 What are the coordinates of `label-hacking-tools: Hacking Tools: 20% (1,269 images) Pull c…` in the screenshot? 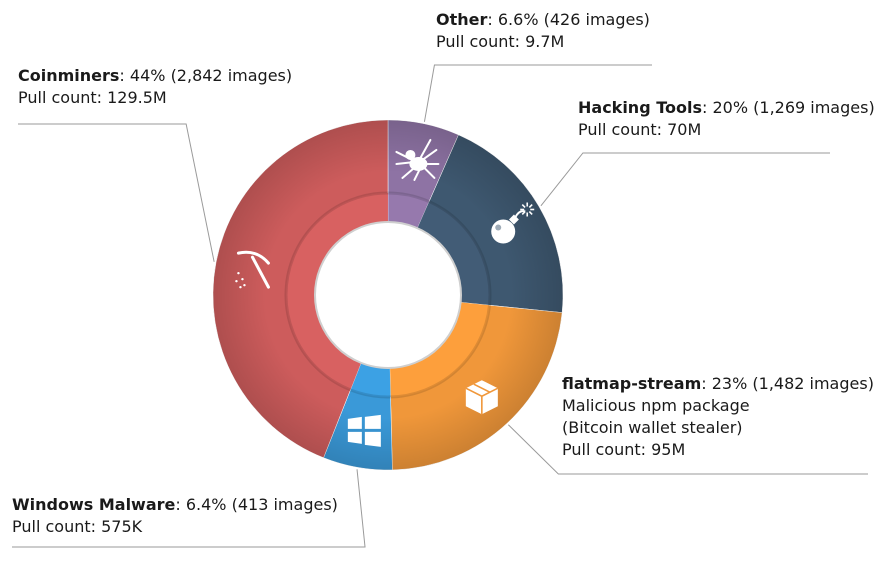 It's located at (726, 118).